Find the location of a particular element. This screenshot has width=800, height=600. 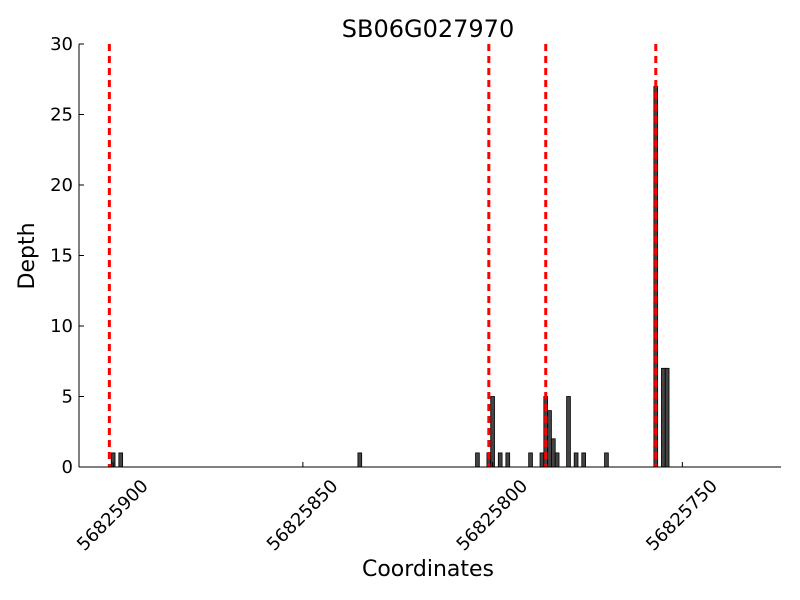

y-tick-label: 10 is located at coordinates (61, 326).